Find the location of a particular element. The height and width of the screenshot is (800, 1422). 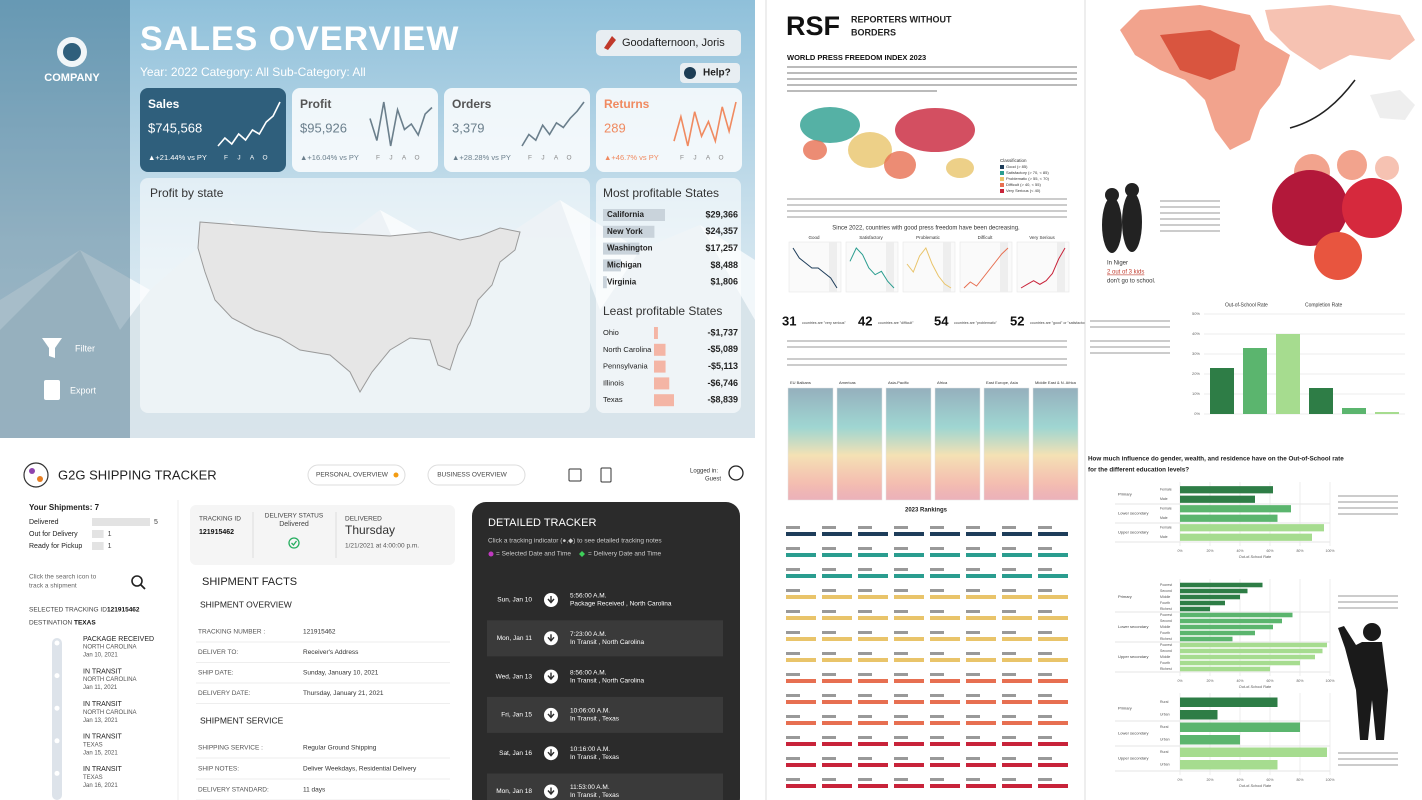

legend-label: Very Serious (< 40) is located at coordinates (1023, 190).